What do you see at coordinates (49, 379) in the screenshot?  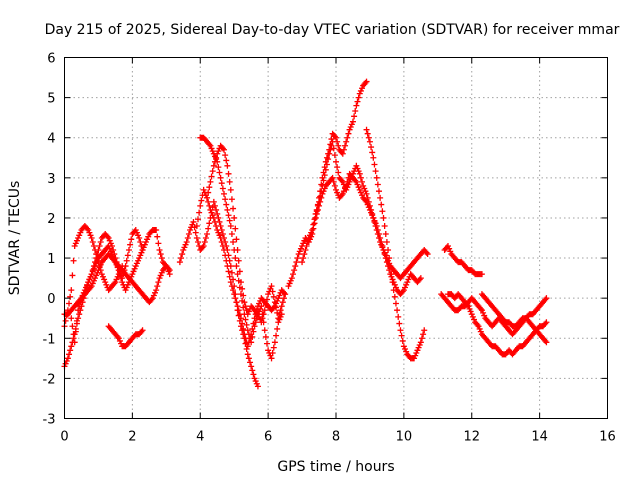 I see `y-tick-label: -2` at bounding box center [49, 379].